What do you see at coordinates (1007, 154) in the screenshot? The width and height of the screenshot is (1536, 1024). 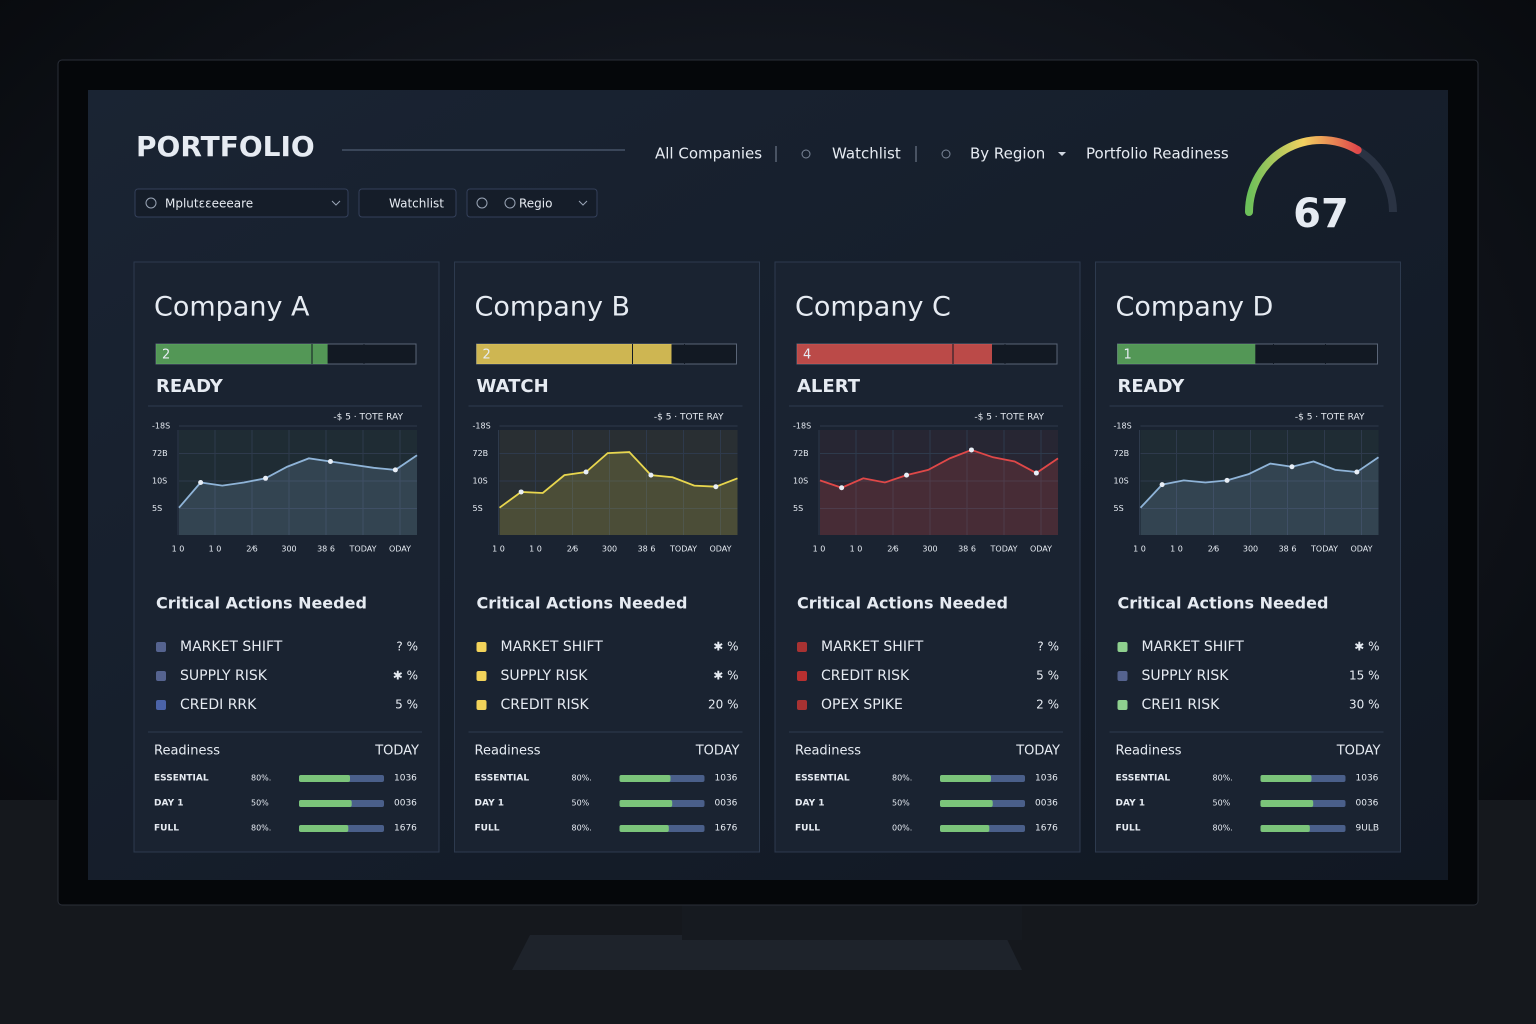 I see `nav-item: By Region` at bounding box center [1007, 154].